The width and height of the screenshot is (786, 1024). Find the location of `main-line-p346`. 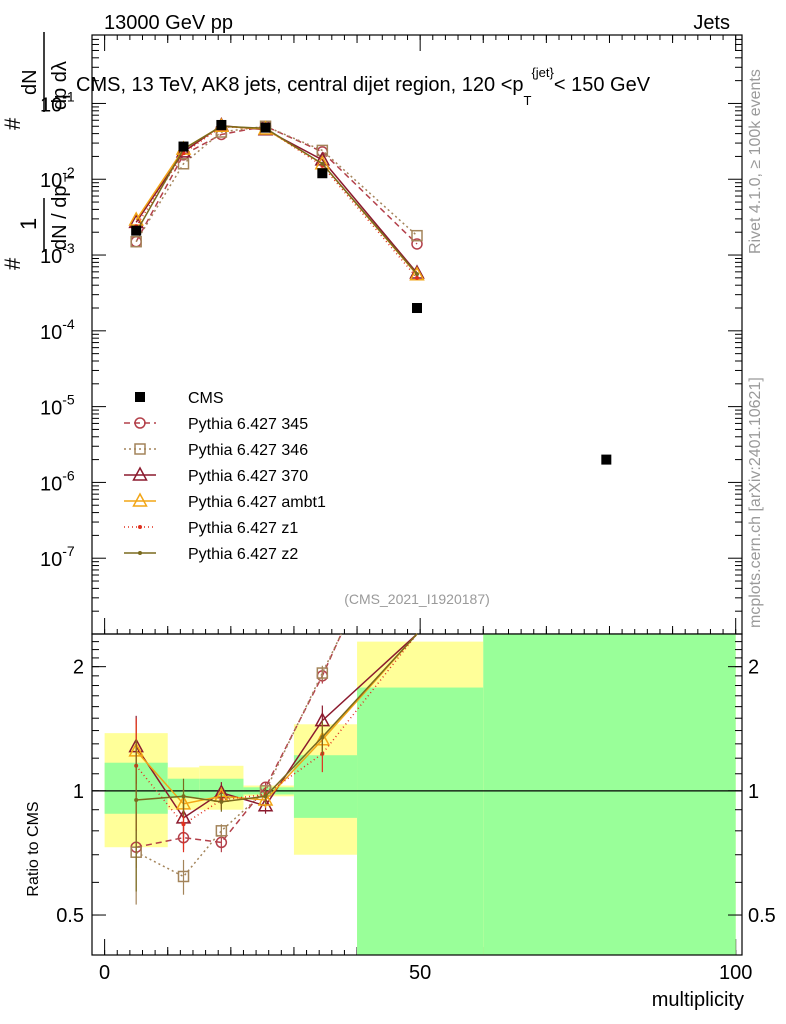

main-line-p346 is located at coordinates (276, 184).